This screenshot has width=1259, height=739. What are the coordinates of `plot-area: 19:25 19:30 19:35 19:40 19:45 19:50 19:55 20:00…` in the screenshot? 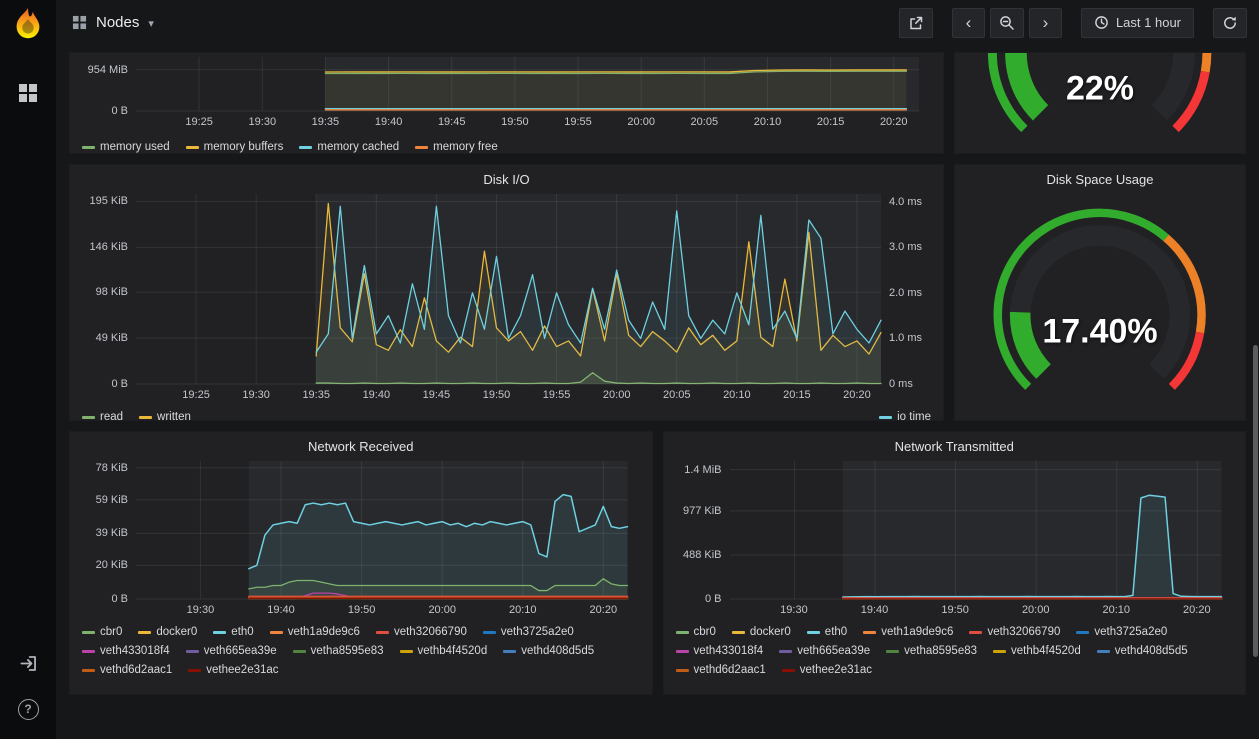 It's located at (503, 92).